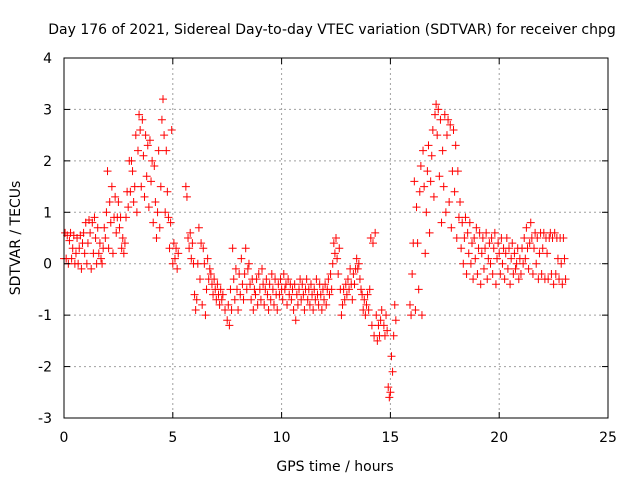 This screenshot has height=484, width=640. What do you see at coordinates (172, 438) in the screenshot?
I see `x-tick-label: 5` at bounding box center [172, 438].